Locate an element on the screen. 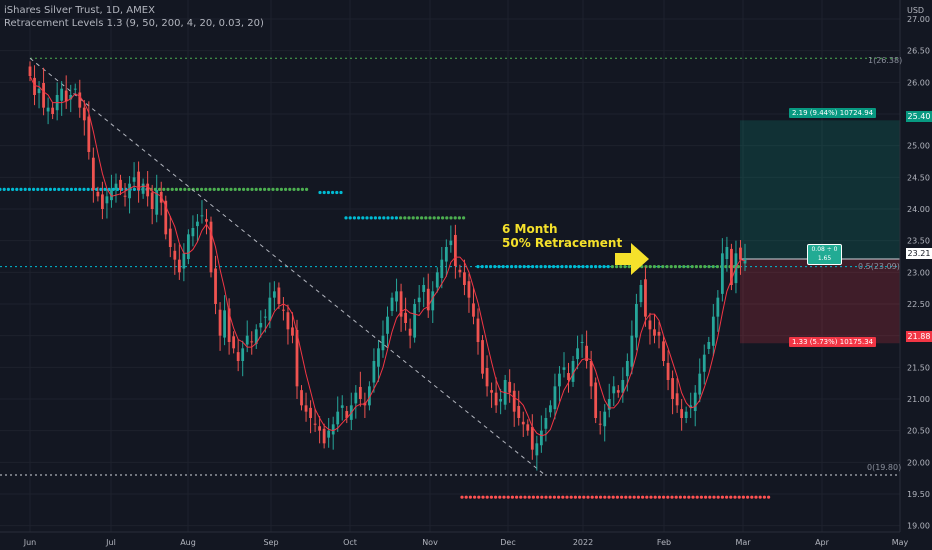 The image size is (932, 550). y-tick-label: 19.00 is located at coordinates (918, 526).